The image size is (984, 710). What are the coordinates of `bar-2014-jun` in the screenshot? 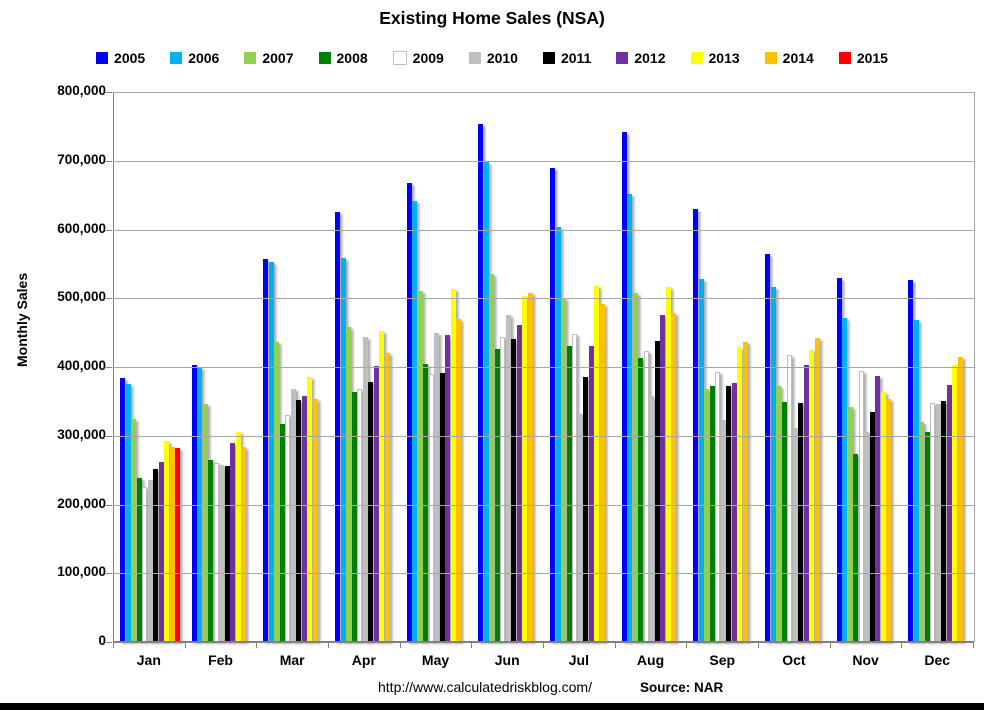 It's located at (530, 467).